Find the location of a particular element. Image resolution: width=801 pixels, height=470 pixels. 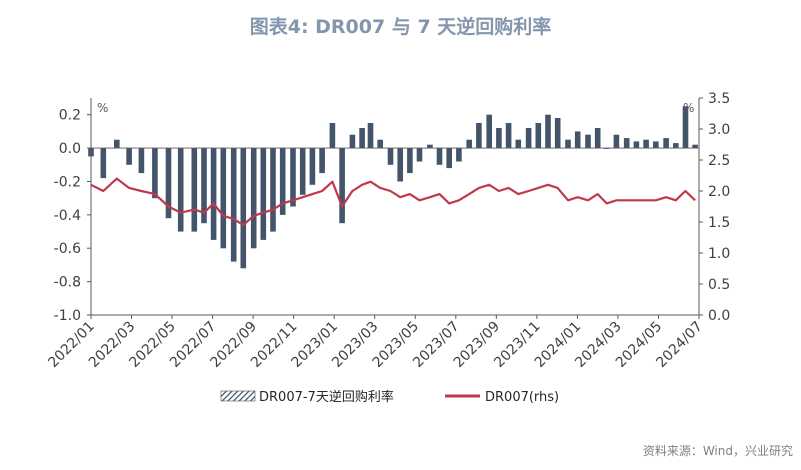

left-tick-label: -1.0 is located at coordinates (67, 316).